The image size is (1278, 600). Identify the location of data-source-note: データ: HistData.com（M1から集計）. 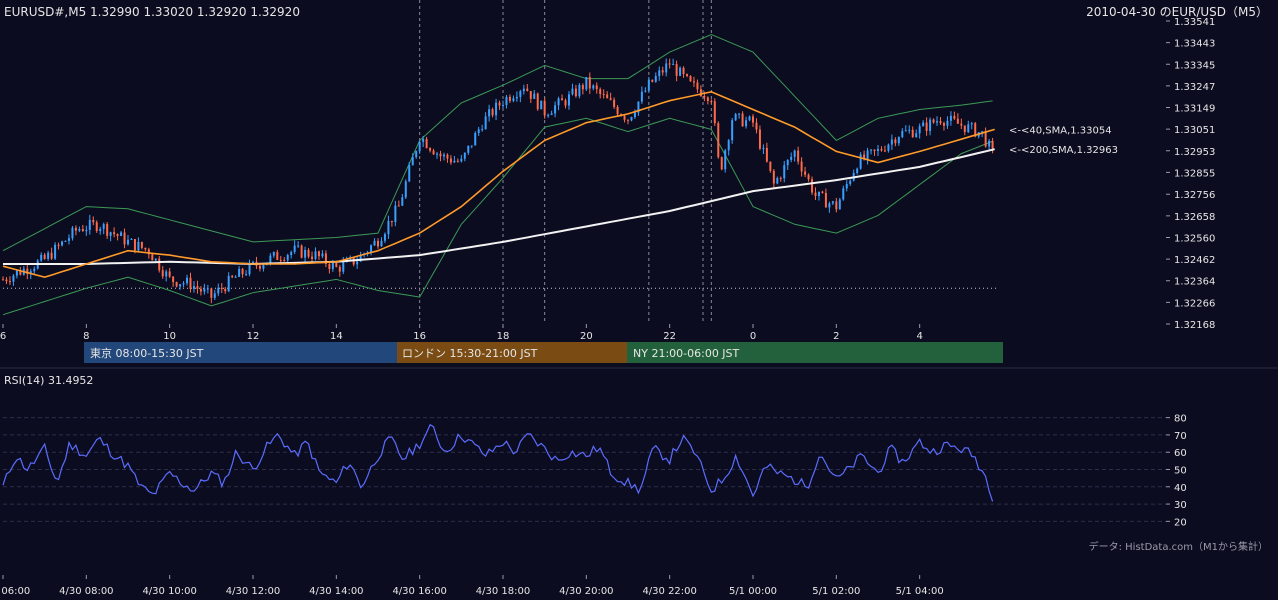
(1178, 546).